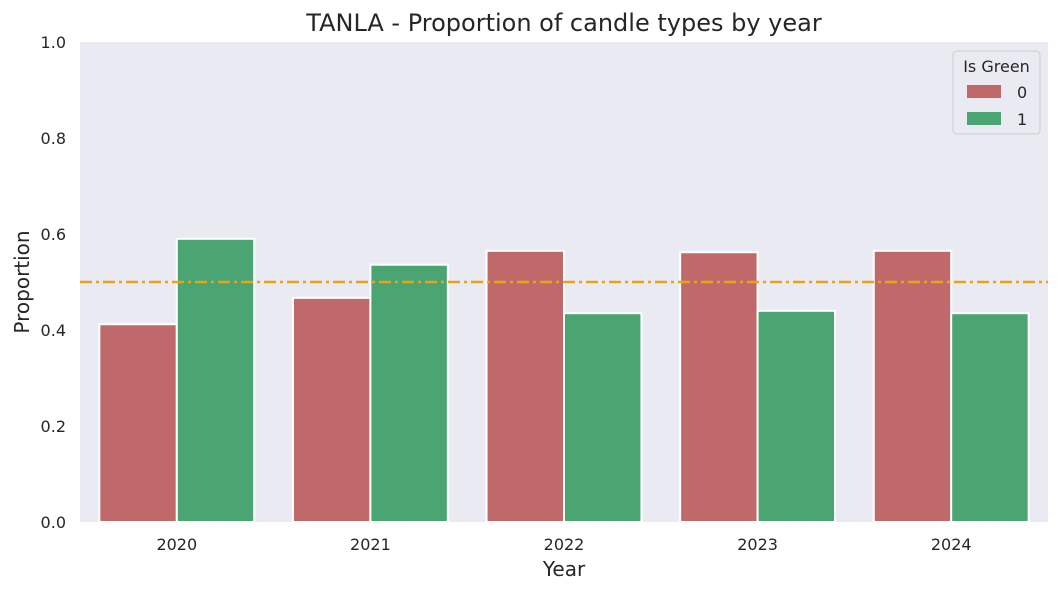 This screenshot has width=1060, height=592. What do you see at coordinates (53, 138) in the screenshot?
I see `y-tick-label: 0.8` at bounding box center [53, 138].